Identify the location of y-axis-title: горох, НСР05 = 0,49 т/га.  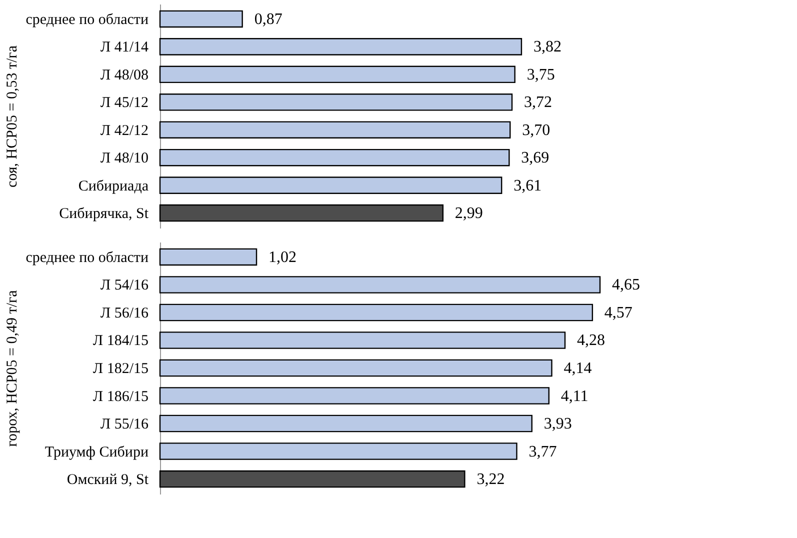
(12, 368).